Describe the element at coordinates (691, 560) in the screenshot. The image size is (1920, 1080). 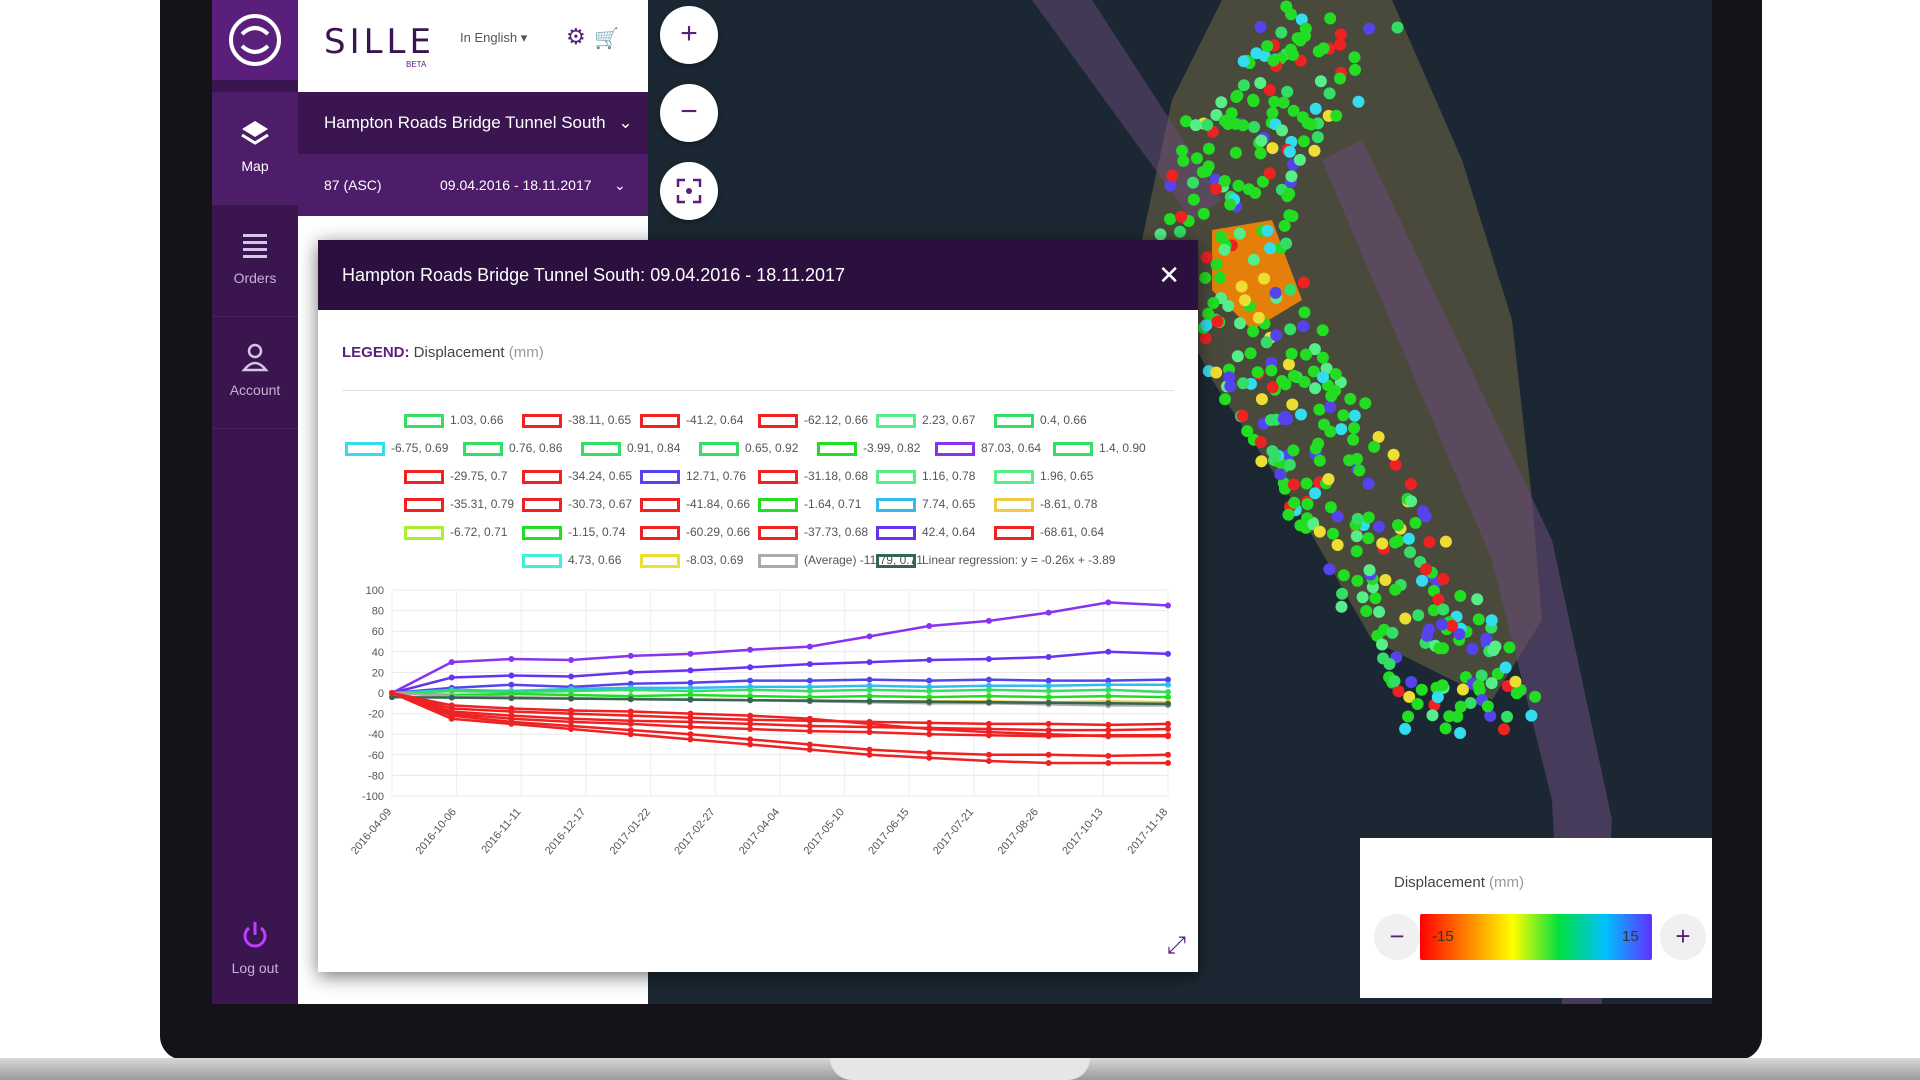
I see `legend-item: -8.03, 0.69` at that location.